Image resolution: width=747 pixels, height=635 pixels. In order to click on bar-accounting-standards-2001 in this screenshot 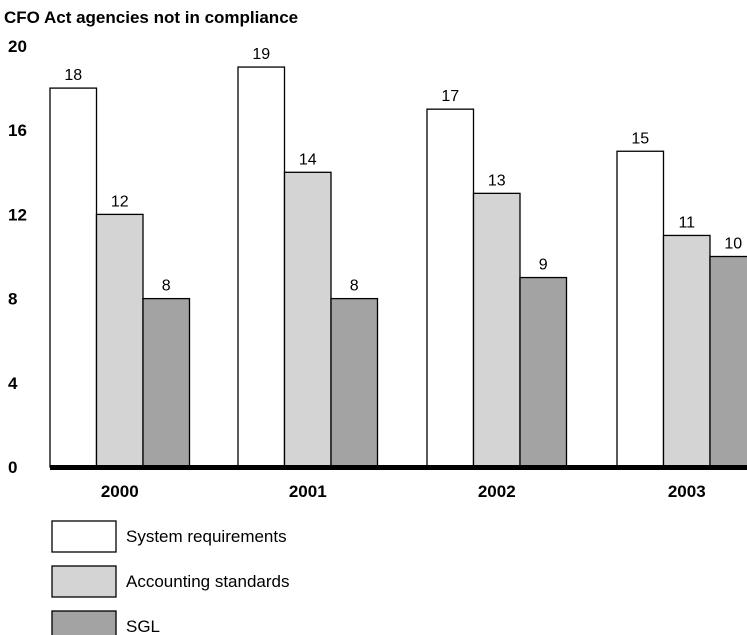, I will do `click(307, 319)`.